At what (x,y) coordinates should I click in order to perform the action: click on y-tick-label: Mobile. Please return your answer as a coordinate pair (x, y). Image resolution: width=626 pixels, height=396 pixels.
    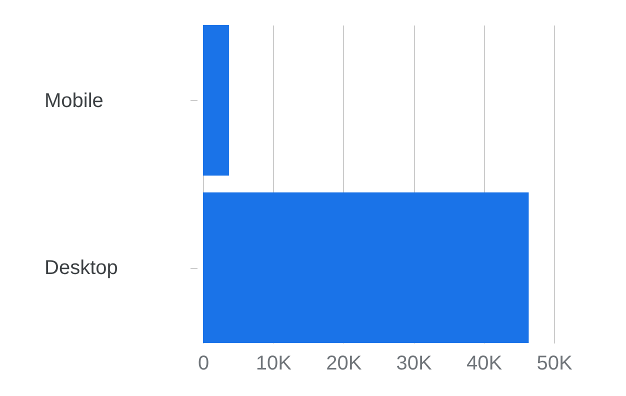
    Looking at the image, I should click on (74, 101).